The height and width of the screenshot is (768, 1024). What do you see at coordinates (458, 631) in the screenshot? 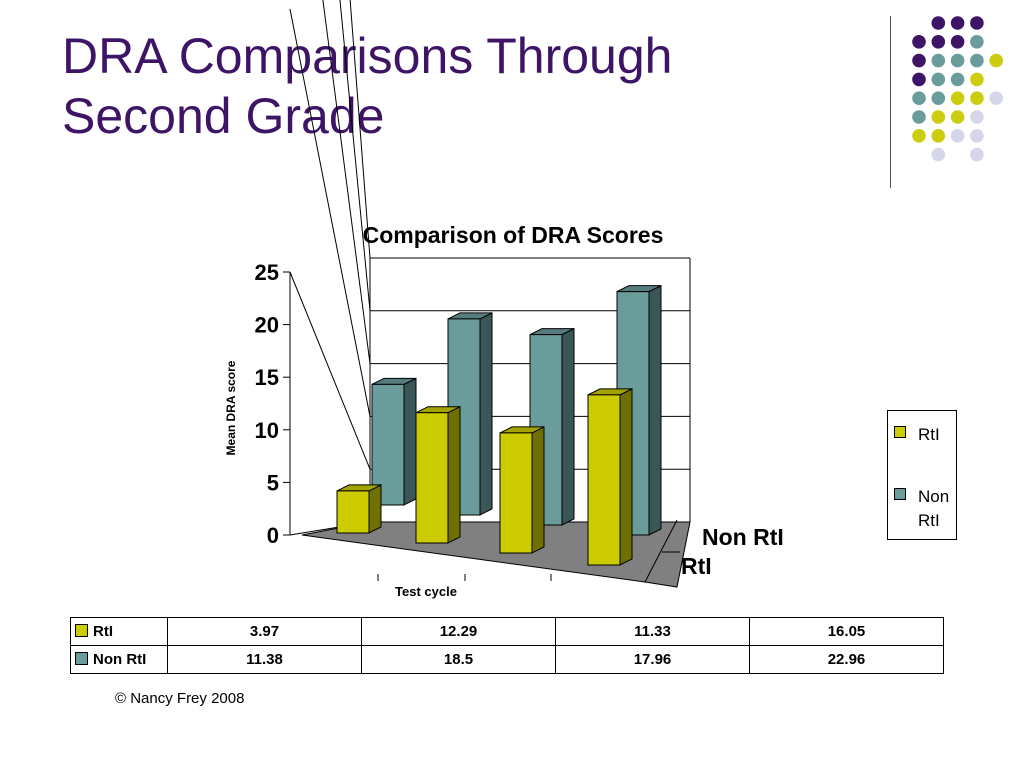
I see `table-cell: 12.29` at bounding box center [458, 631].